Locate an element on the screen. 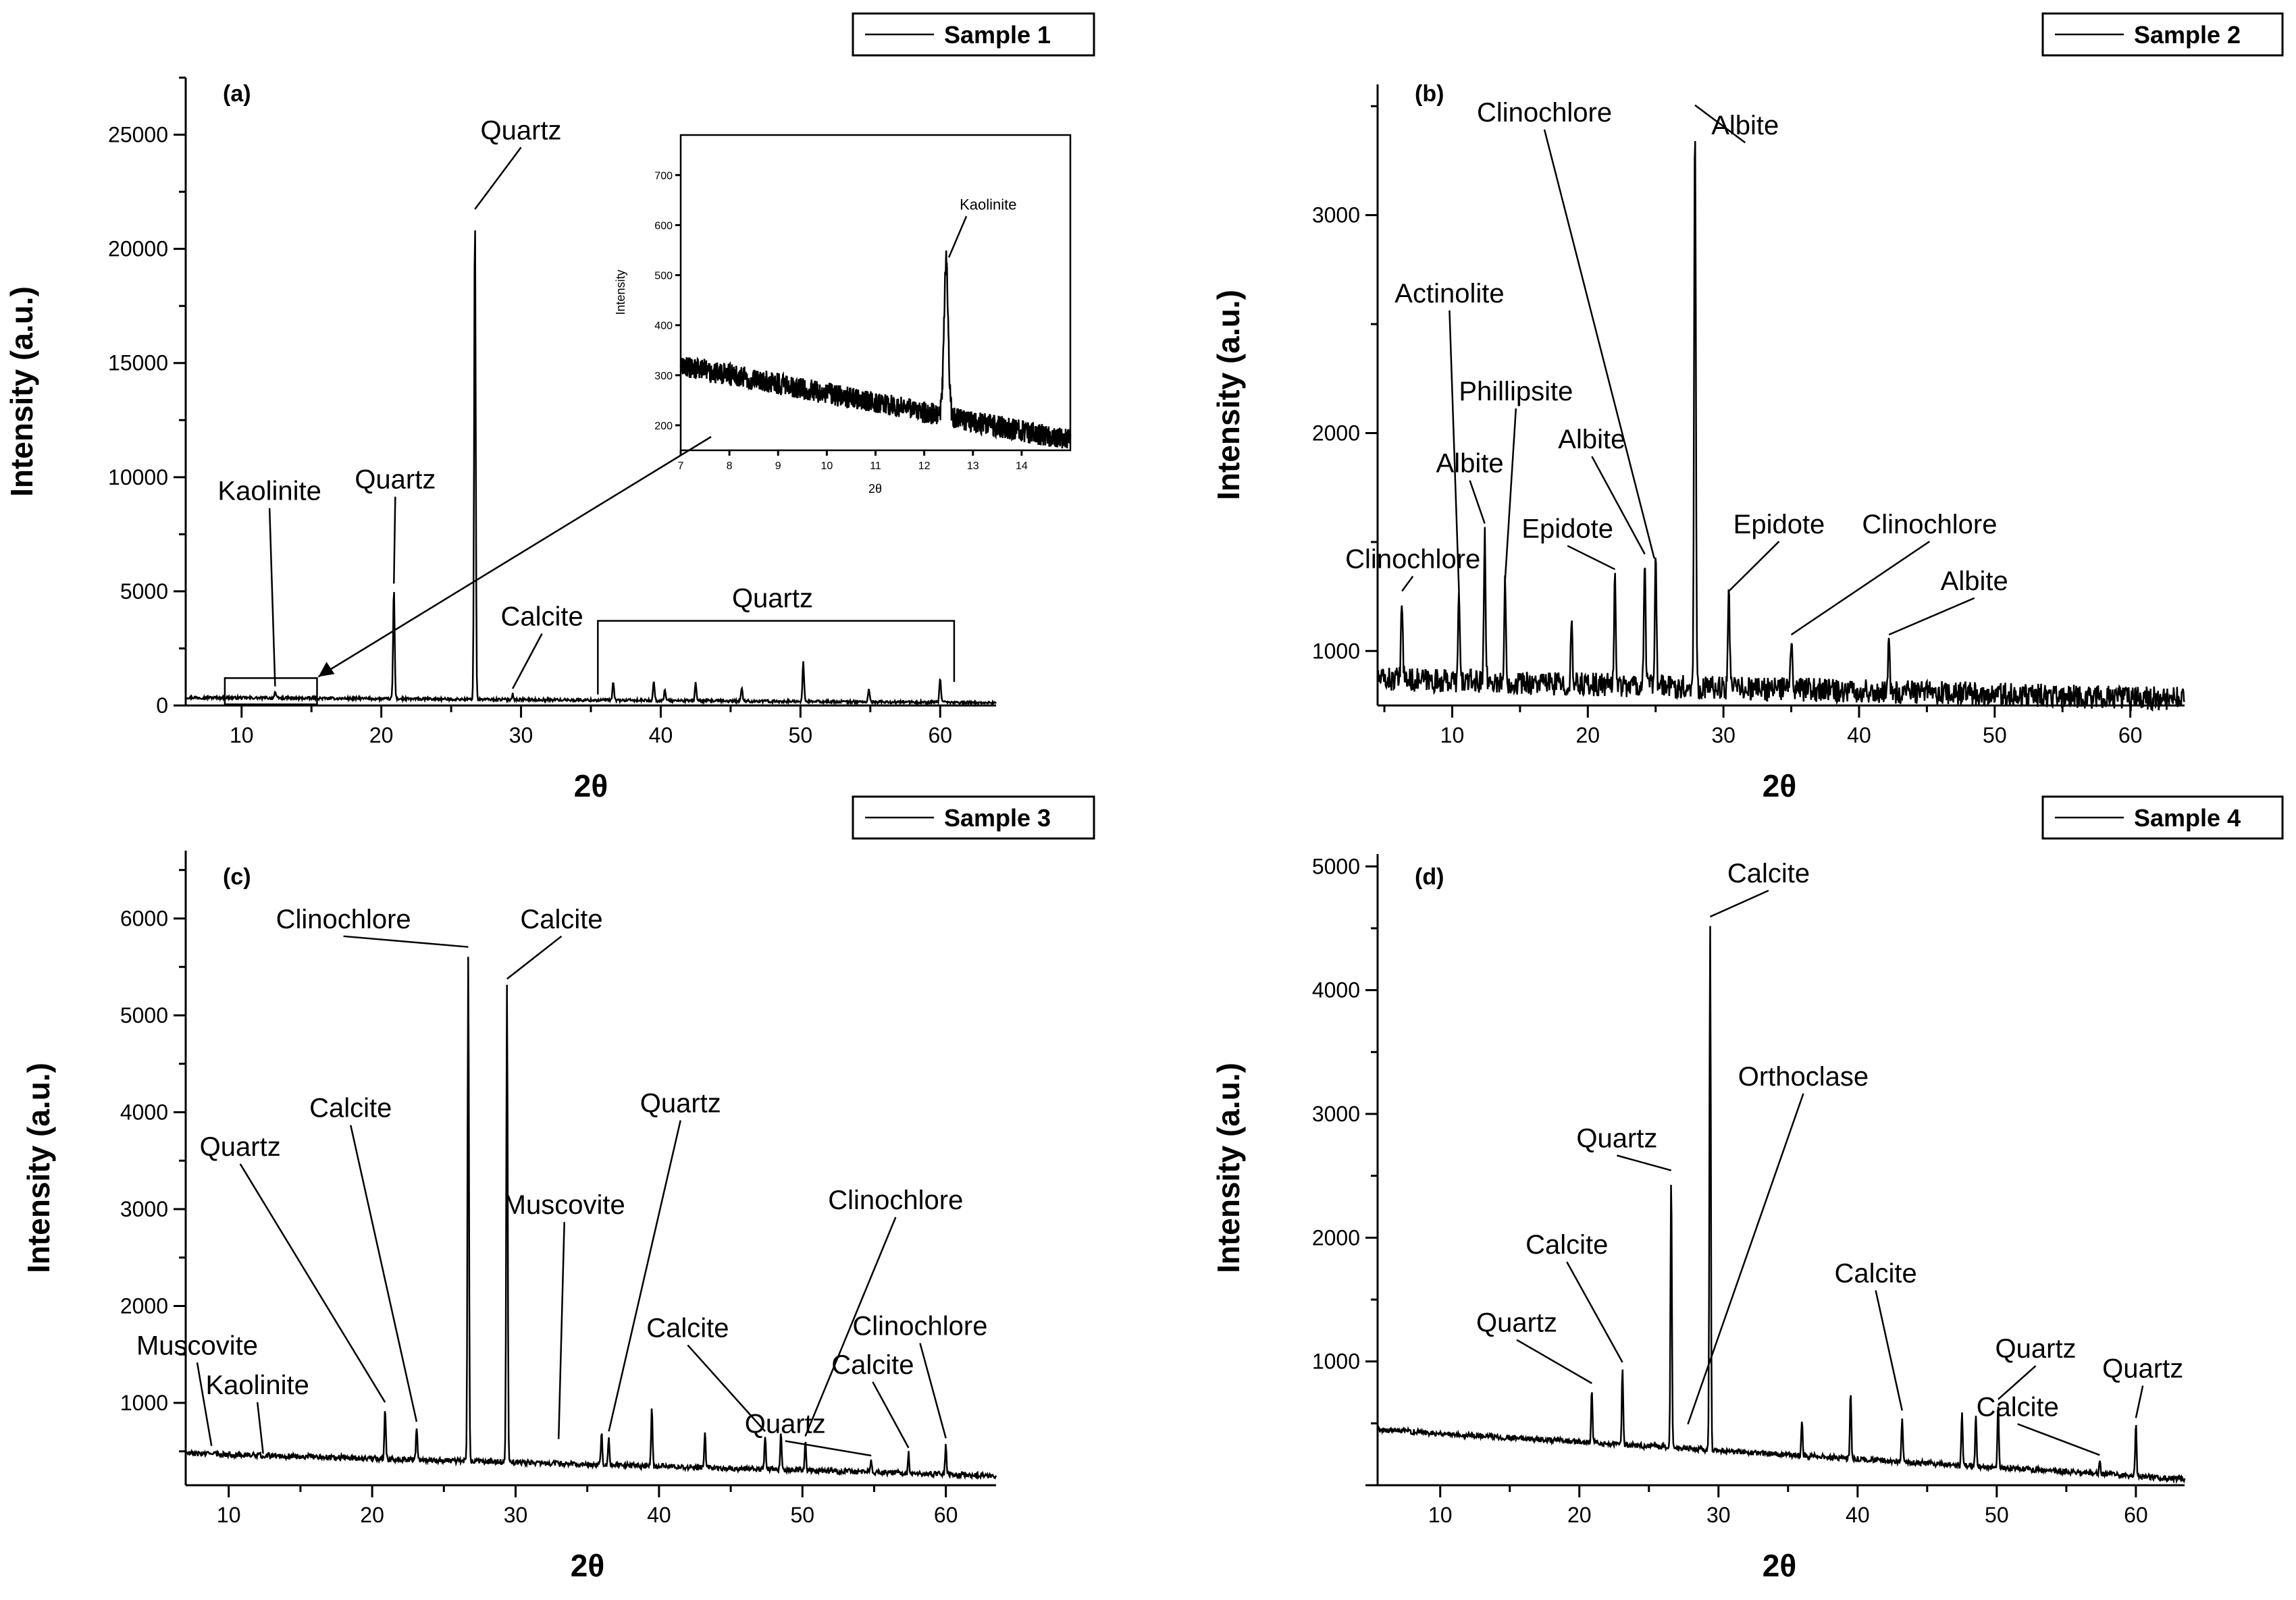 The width and height of the screenshot is (2296, 1600). panel-tag: (b) is located at coordinates (1430, 94).